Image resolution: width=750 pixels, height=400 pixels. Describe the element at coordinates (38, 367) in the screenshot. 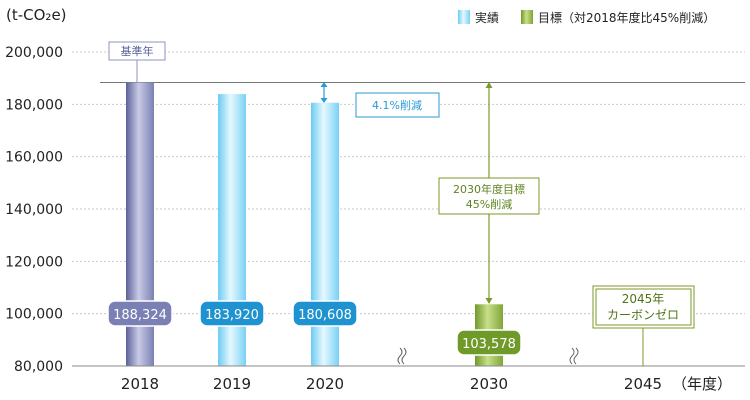

I see `y-tick-label: 80,000` at that location.